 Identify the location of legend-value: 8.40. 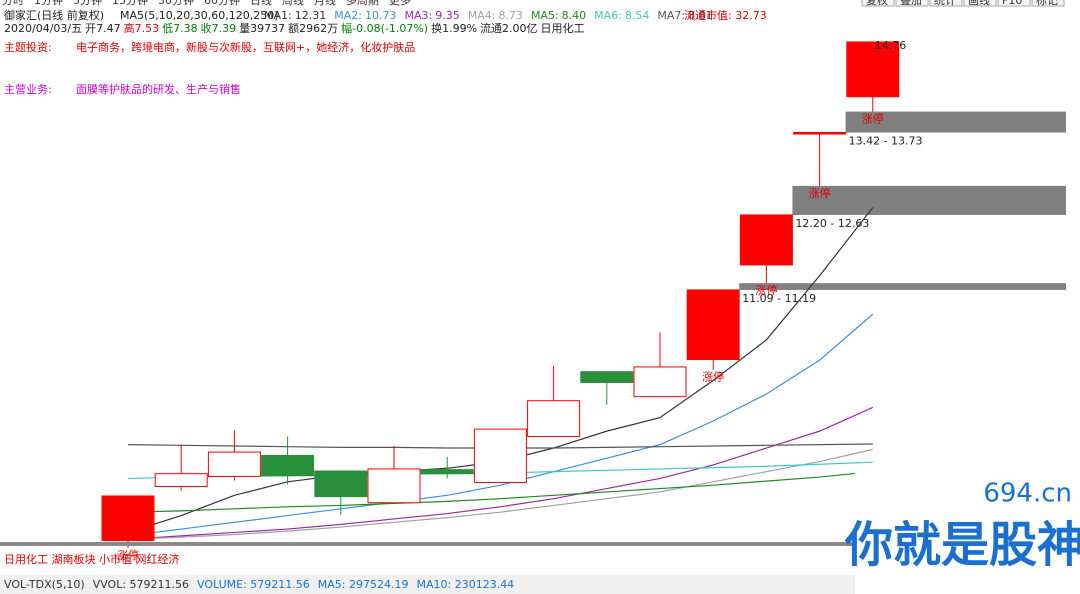
(574, 15).